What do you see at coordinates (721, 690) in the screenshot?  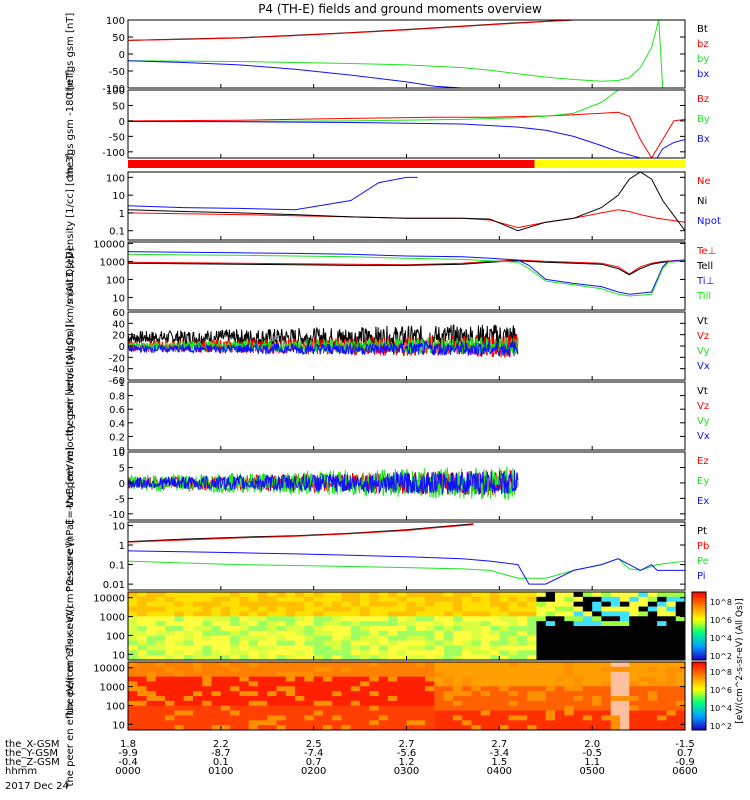 I see `colorbar-tick-label: 10^6` at bounding box center [721, 690].